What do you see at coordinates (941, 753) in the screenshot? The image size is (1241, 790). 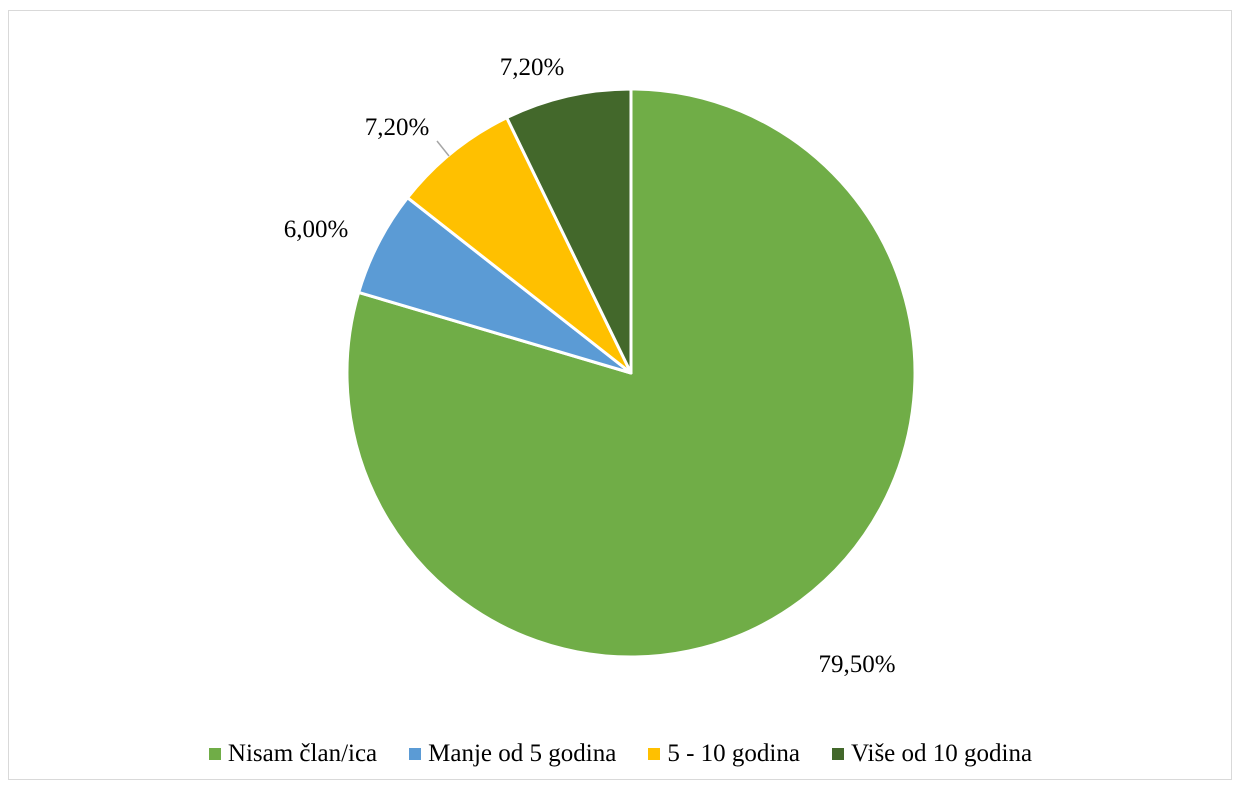 I see `legend-label: Više od 10 godina` at bounding box center [941, 753].